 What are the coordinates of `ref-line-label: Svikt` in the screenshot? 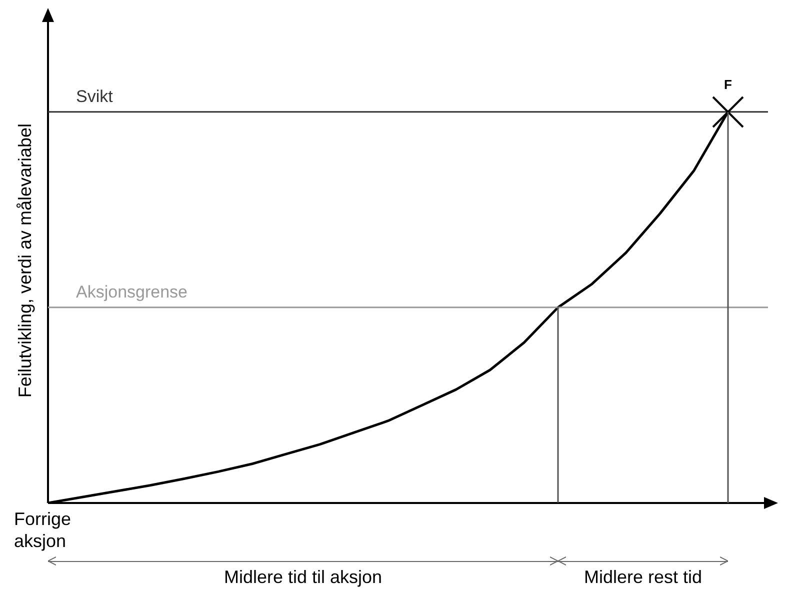 It's located at (95, 96).